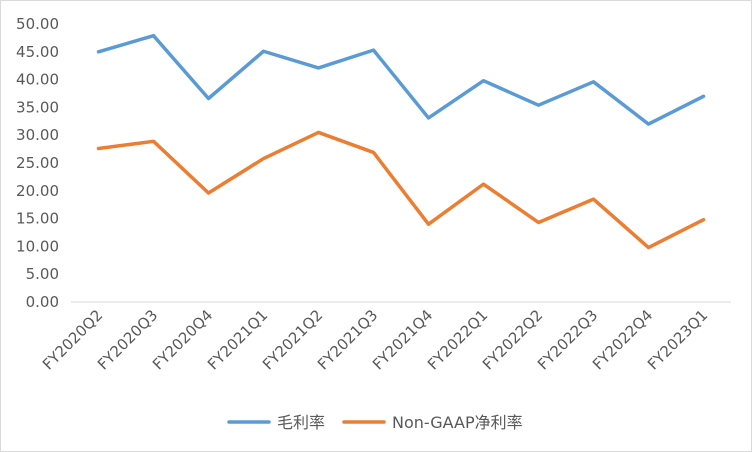  I want to click on y-tick-label: 25.00, so click(37, 163).